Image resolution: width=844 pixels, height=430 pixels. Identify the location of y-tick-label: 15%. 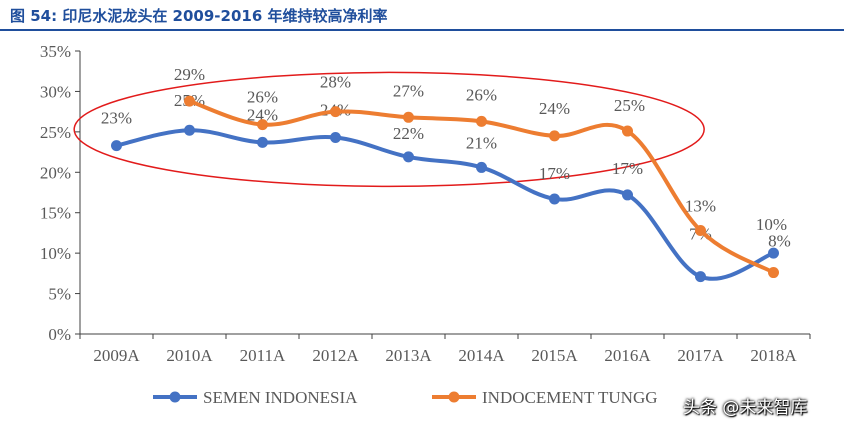
(55, 213).